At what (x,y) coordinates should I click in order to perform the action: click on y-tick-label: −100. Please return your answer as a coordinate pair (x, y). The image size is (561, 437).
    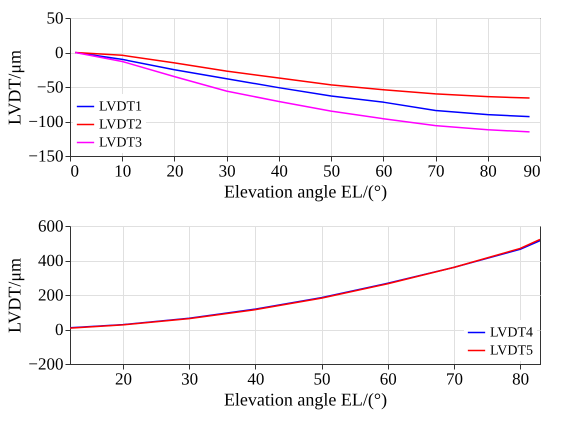
    Looking at the image, I should click on (46, 121).